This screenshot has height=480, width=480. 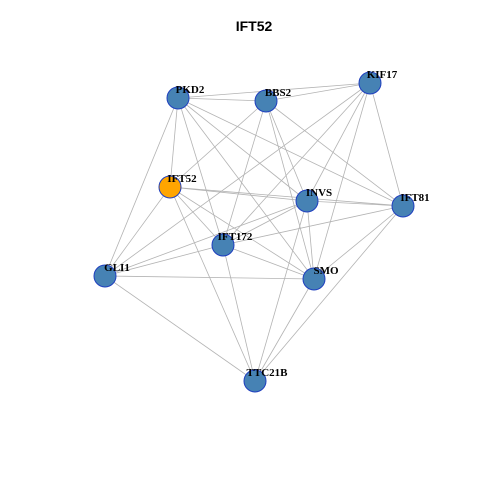 What do you see at coordinates (382, 75) in the screenshot?
I see `node-label: KIF17` at bounding box center [382, 75].